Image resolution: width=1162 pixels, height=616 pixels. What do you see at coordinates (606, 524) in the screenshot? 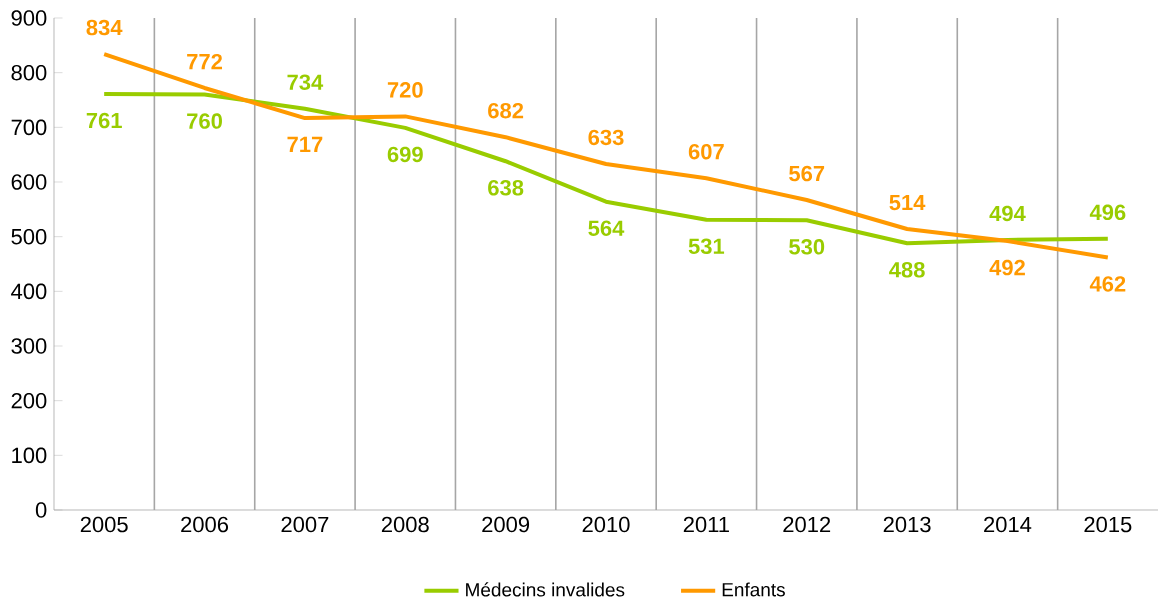
I see `x-tick-label: 2010` at bounding box center [606, 524].